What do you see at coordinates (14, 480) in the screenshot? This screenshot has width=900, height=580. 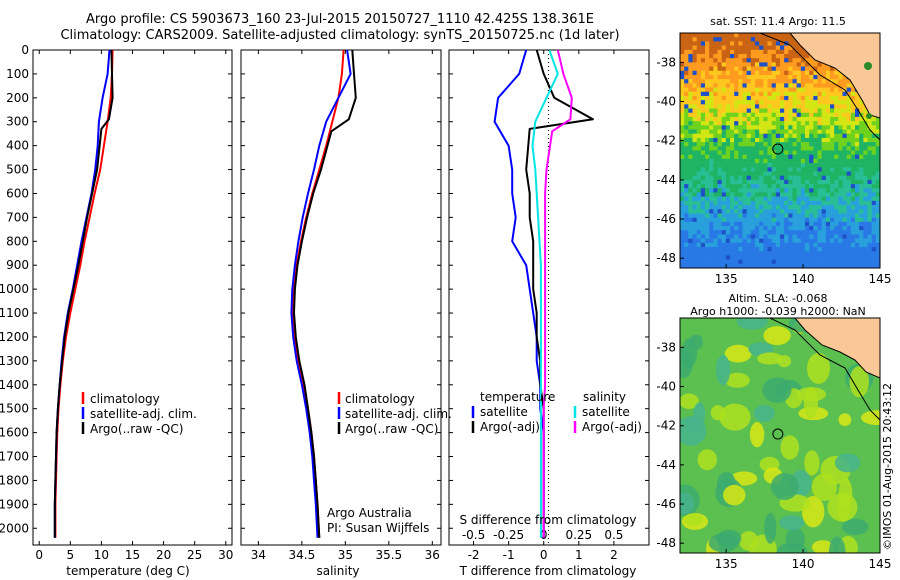 I see `depth-tick-label: 1800` at bounding box center [14, 480].